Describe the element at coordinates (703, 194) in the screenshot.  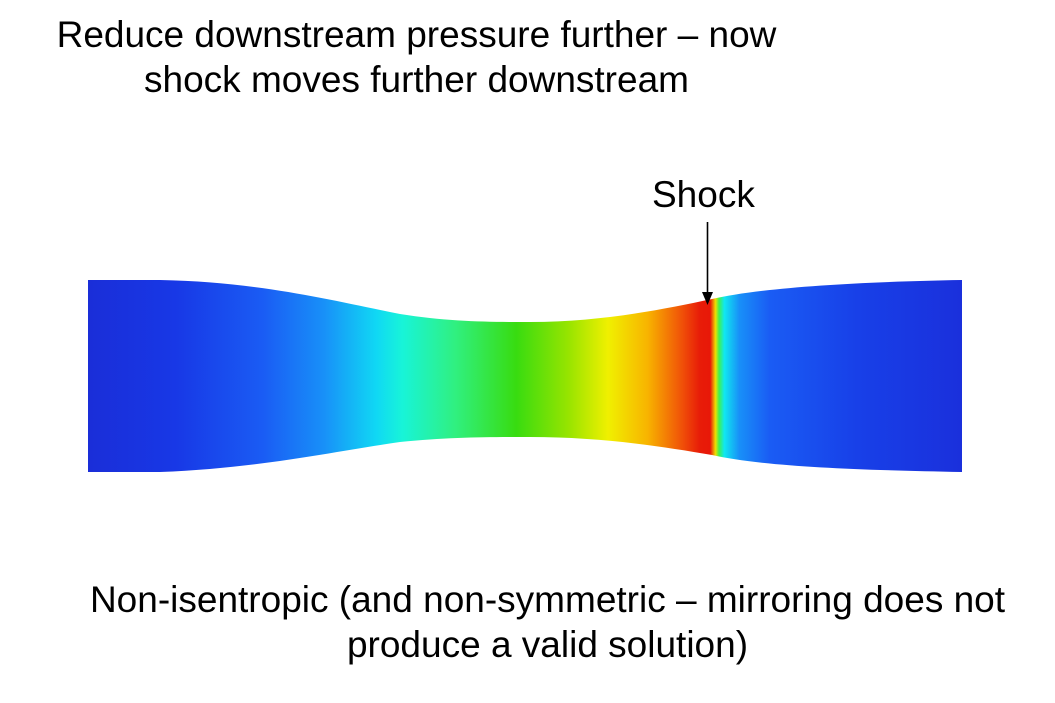
I see `shock-label: Shock` at that location.